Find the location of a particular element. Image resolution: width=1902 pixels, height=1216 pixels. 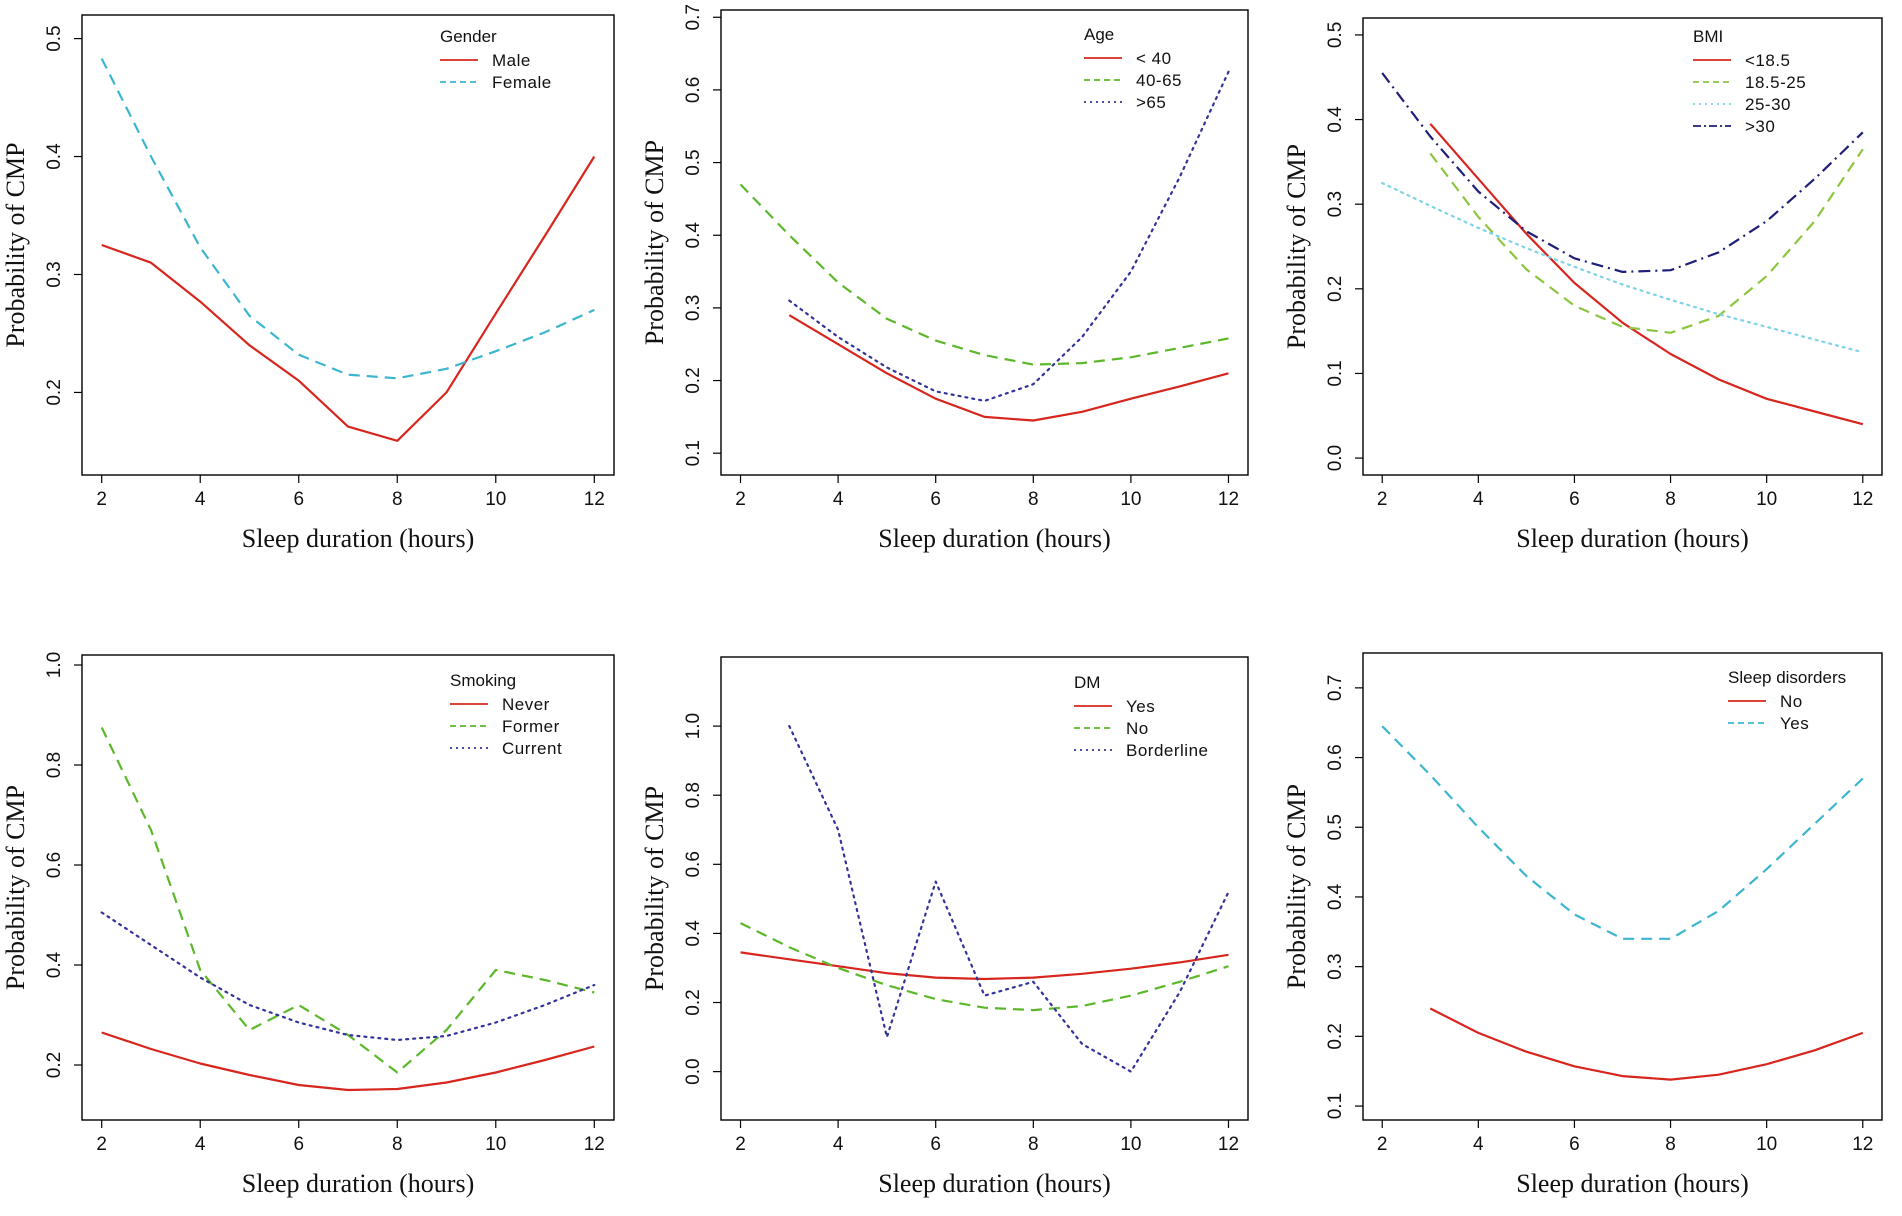

series-line-no is located at coordinates (1646, 1044).